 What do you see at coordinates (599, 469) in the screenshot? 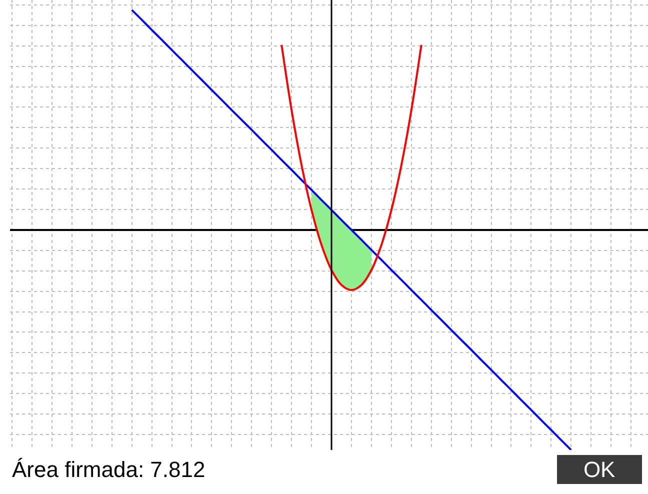
I see `text: OK` at bounding box center [599, 469].